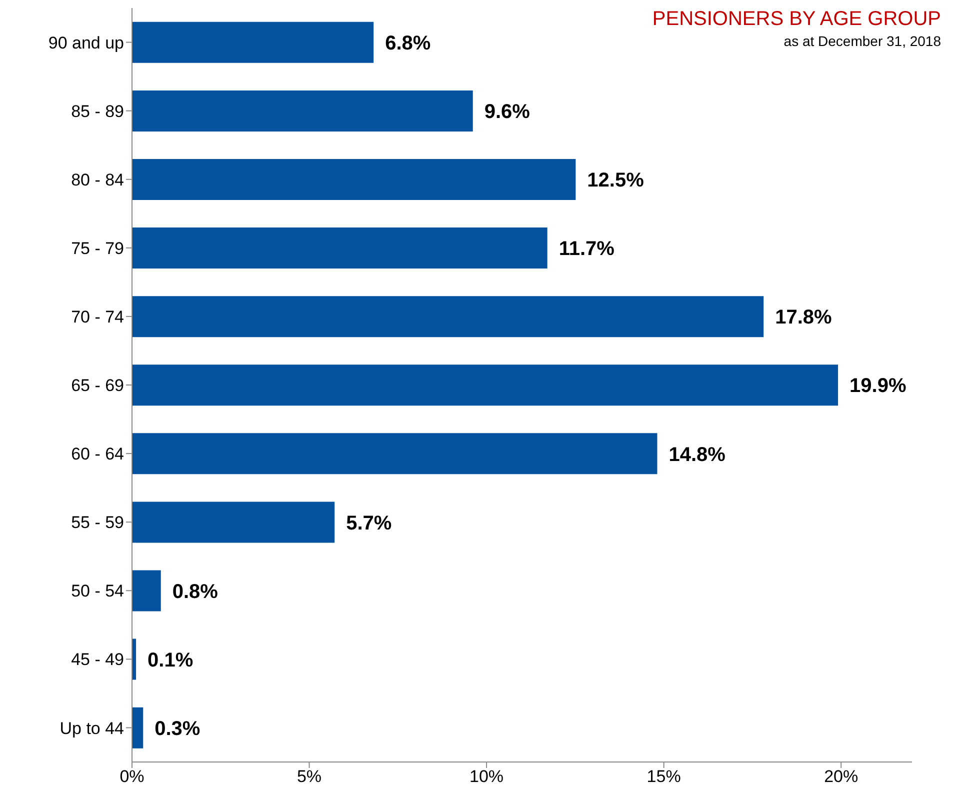 Image resolution: width=965 pixels, height=802 pixels. Describe the element at coordinates (586, 249) in the screenshot. I see `data-label: 11.7%` at that location.